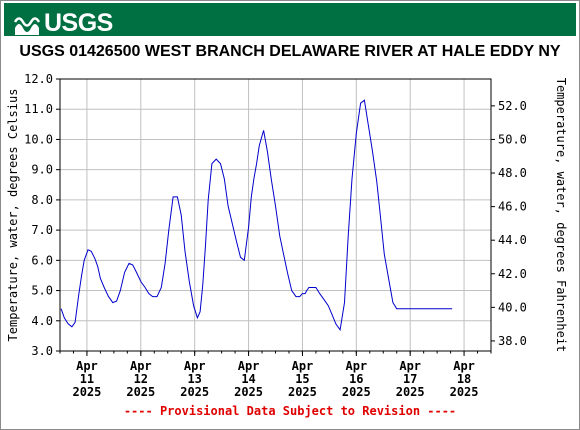 This screenshot has height=430, width=580. Describe the element at coordinates (512, 139) in the screenshot. I see `y2-tick-label: 50.0` at that location.